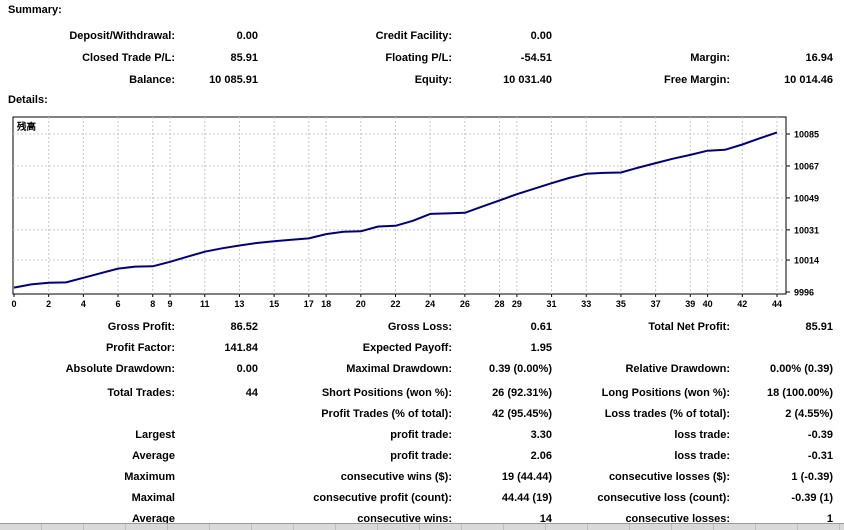 The width and height of the screenshot is (844, 530). Describe the element at coordinates (326, 304) in the screenshot. I see `x-tick-label: 18` at that location.